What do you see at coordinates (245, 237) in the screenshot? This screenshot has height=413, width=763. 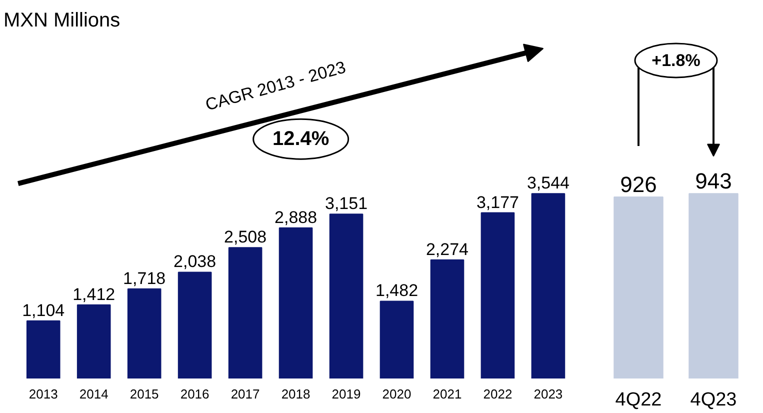 I see `data-label: 2,508` at bounding box center [245, 237].